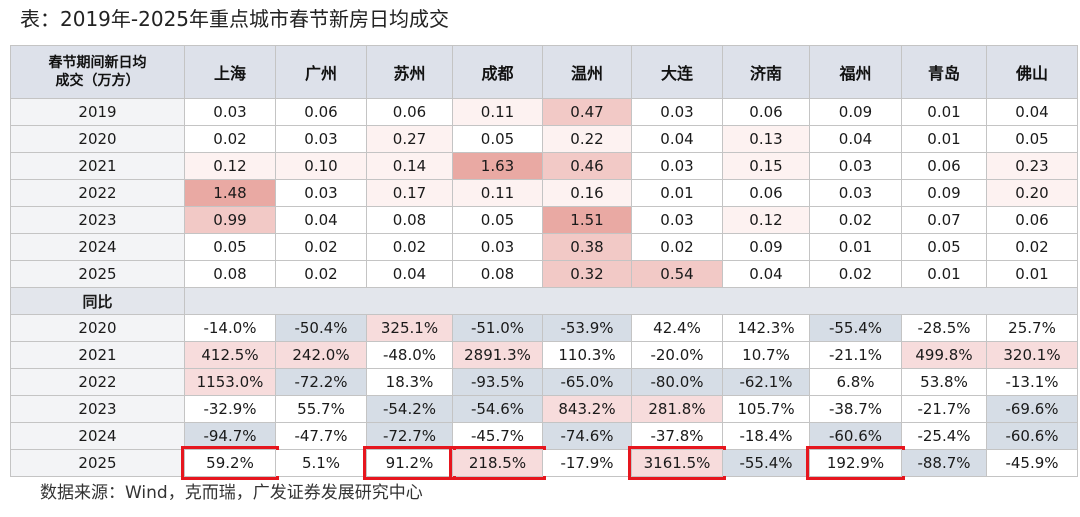 Image resolution: width=1080 pixels, height=517 pixels. What do you see at coordinates (1032, 139) in the screenshot?
I see `volume-cell: 0.05` at bounding box center [1032, 139].